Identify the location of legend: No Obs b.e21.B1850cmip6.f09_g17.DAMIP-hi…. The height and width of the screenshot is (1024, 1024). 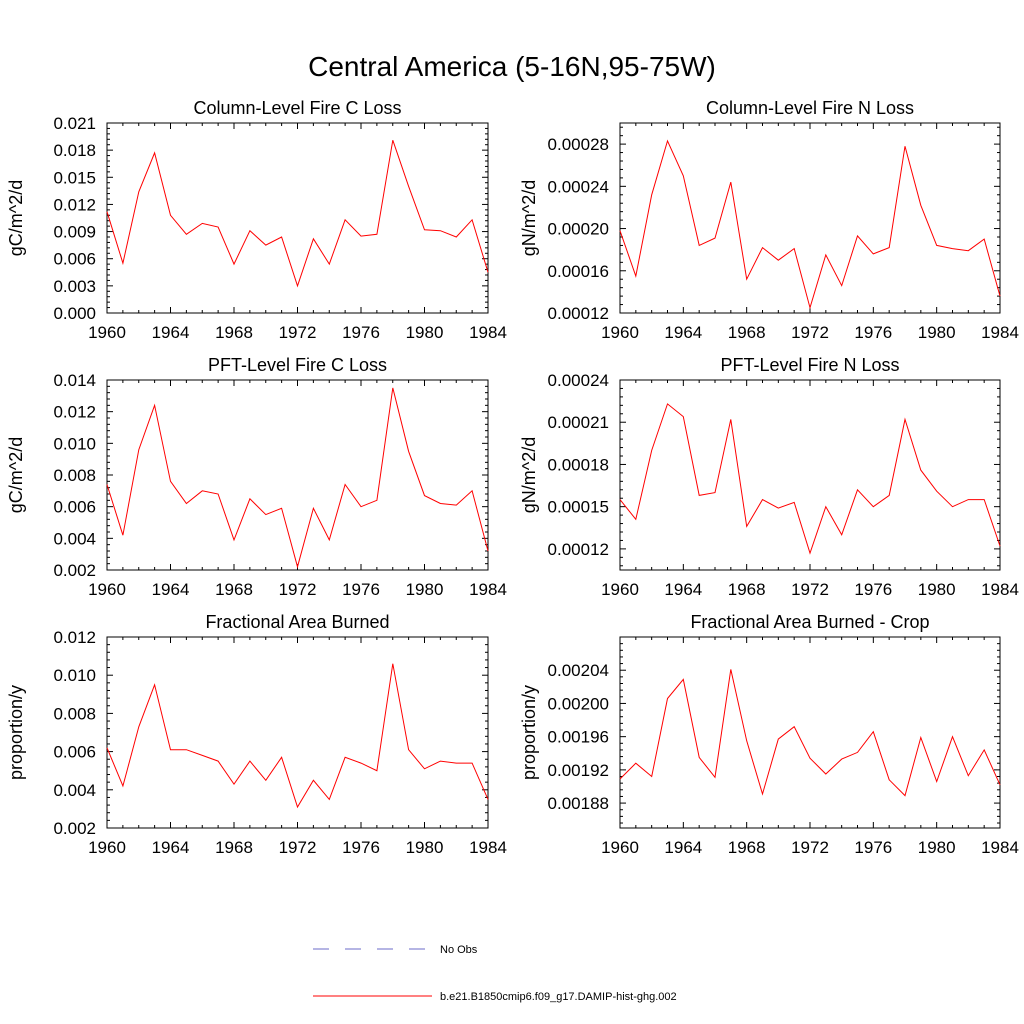
(495, 973).